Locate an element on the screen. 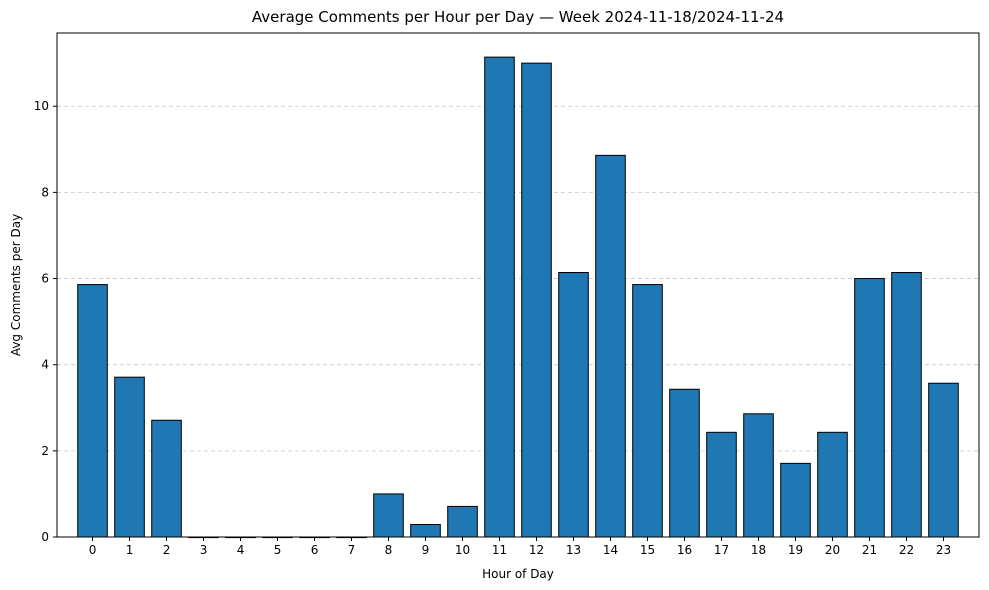 The image size is (989, 590). x-tick-label: 7 is located at coordinates (352, 550).